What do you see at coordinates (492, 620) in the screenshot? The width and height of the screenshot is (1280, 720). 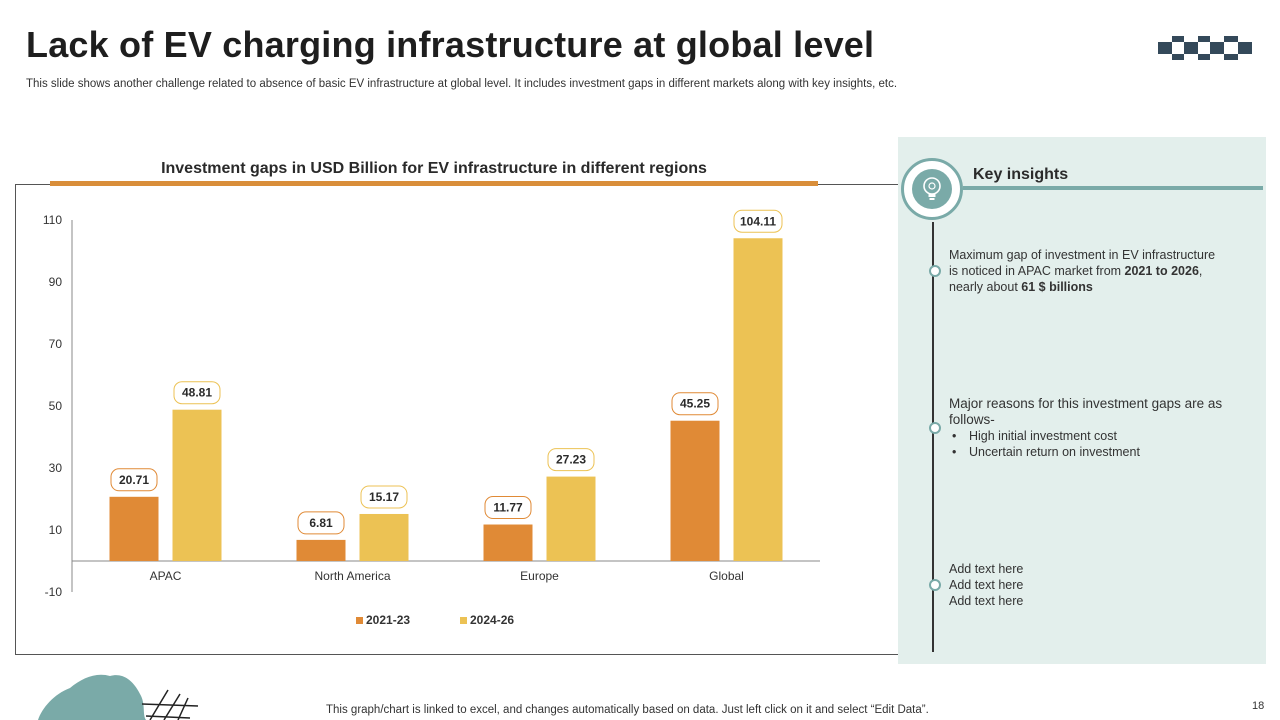 I see `legend-label: 2024-26` at bounding box center [492, 620].